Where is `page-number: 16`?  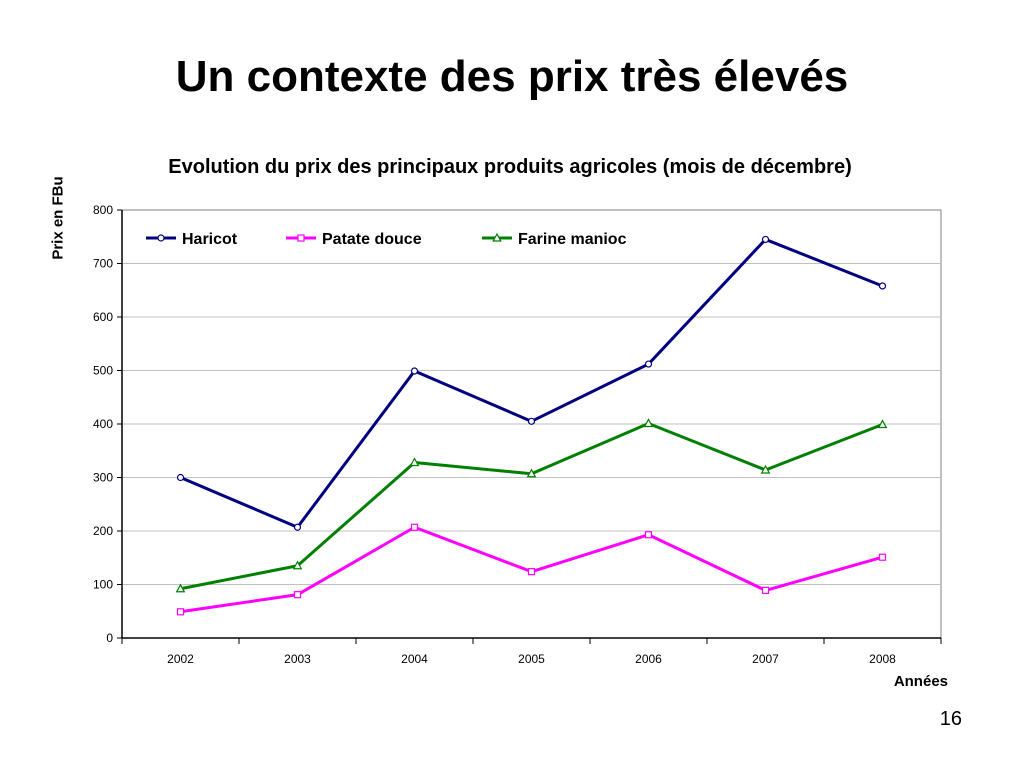
page-number: 16 is located at coordinates (950, 719).